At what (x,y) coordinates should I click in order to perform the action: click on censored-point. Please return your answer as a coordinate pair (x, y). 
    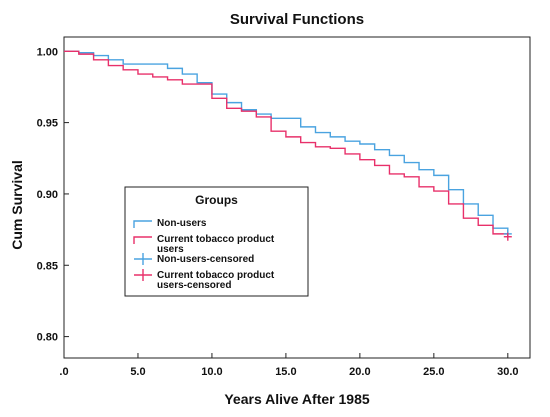
    Looking at the image, I should click on (507, 236).